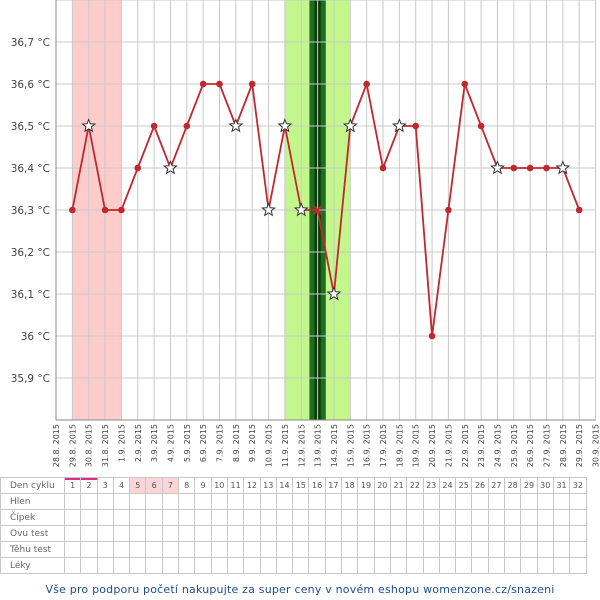 Image resolution: width=600 pixels, height=600 pixels. What do you see at coordinates (464, 485) in the screenshot?
I see `cycle-day-cell: 25` at bounding box center [464, 485].